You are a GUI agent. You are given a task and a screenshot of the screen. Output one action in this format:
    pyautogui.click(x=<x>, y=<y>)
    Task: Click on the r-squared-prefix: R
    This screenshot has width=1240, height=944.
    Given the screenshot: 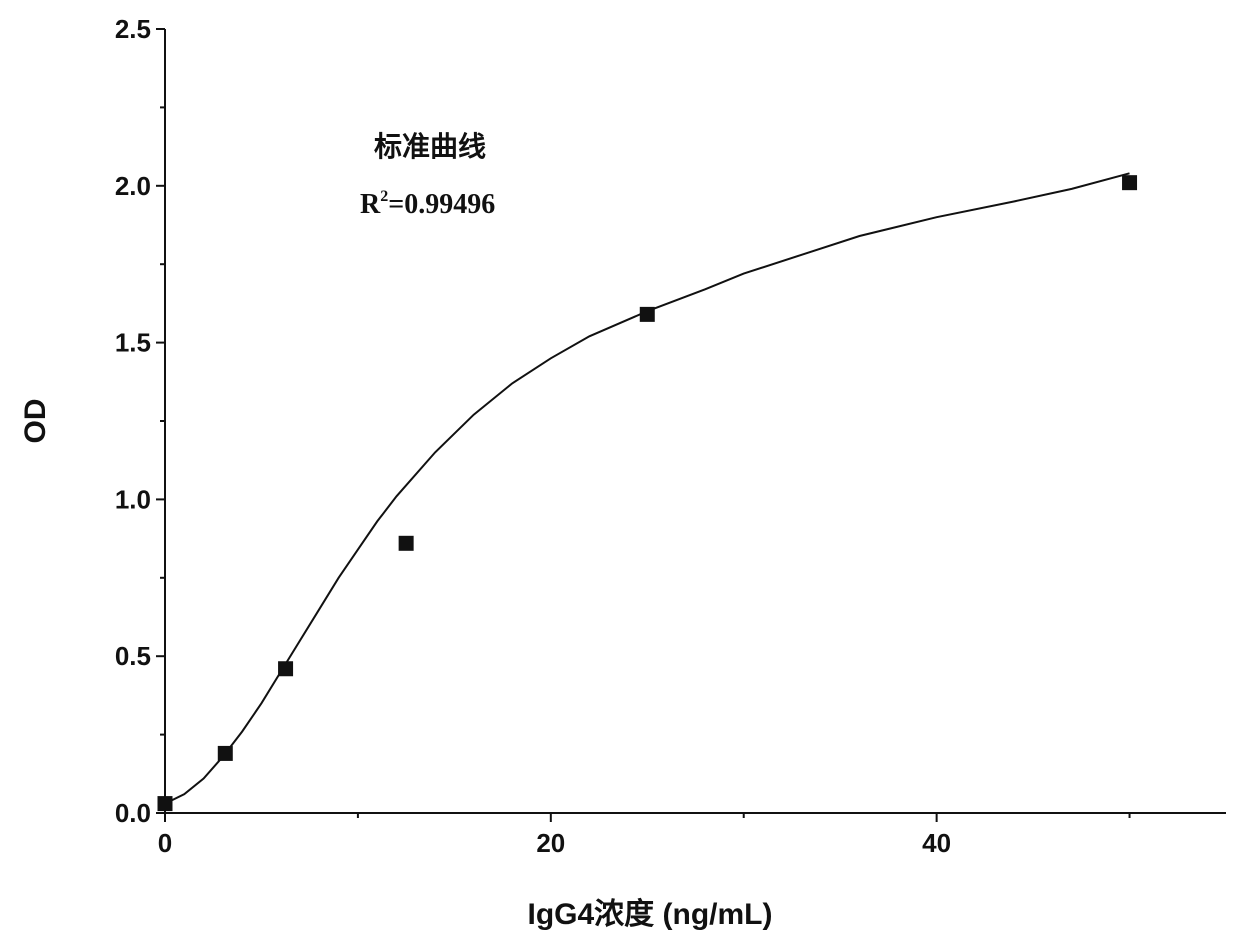 What is the action you would take?
    pyautogui.click(x=370, y=204)
    